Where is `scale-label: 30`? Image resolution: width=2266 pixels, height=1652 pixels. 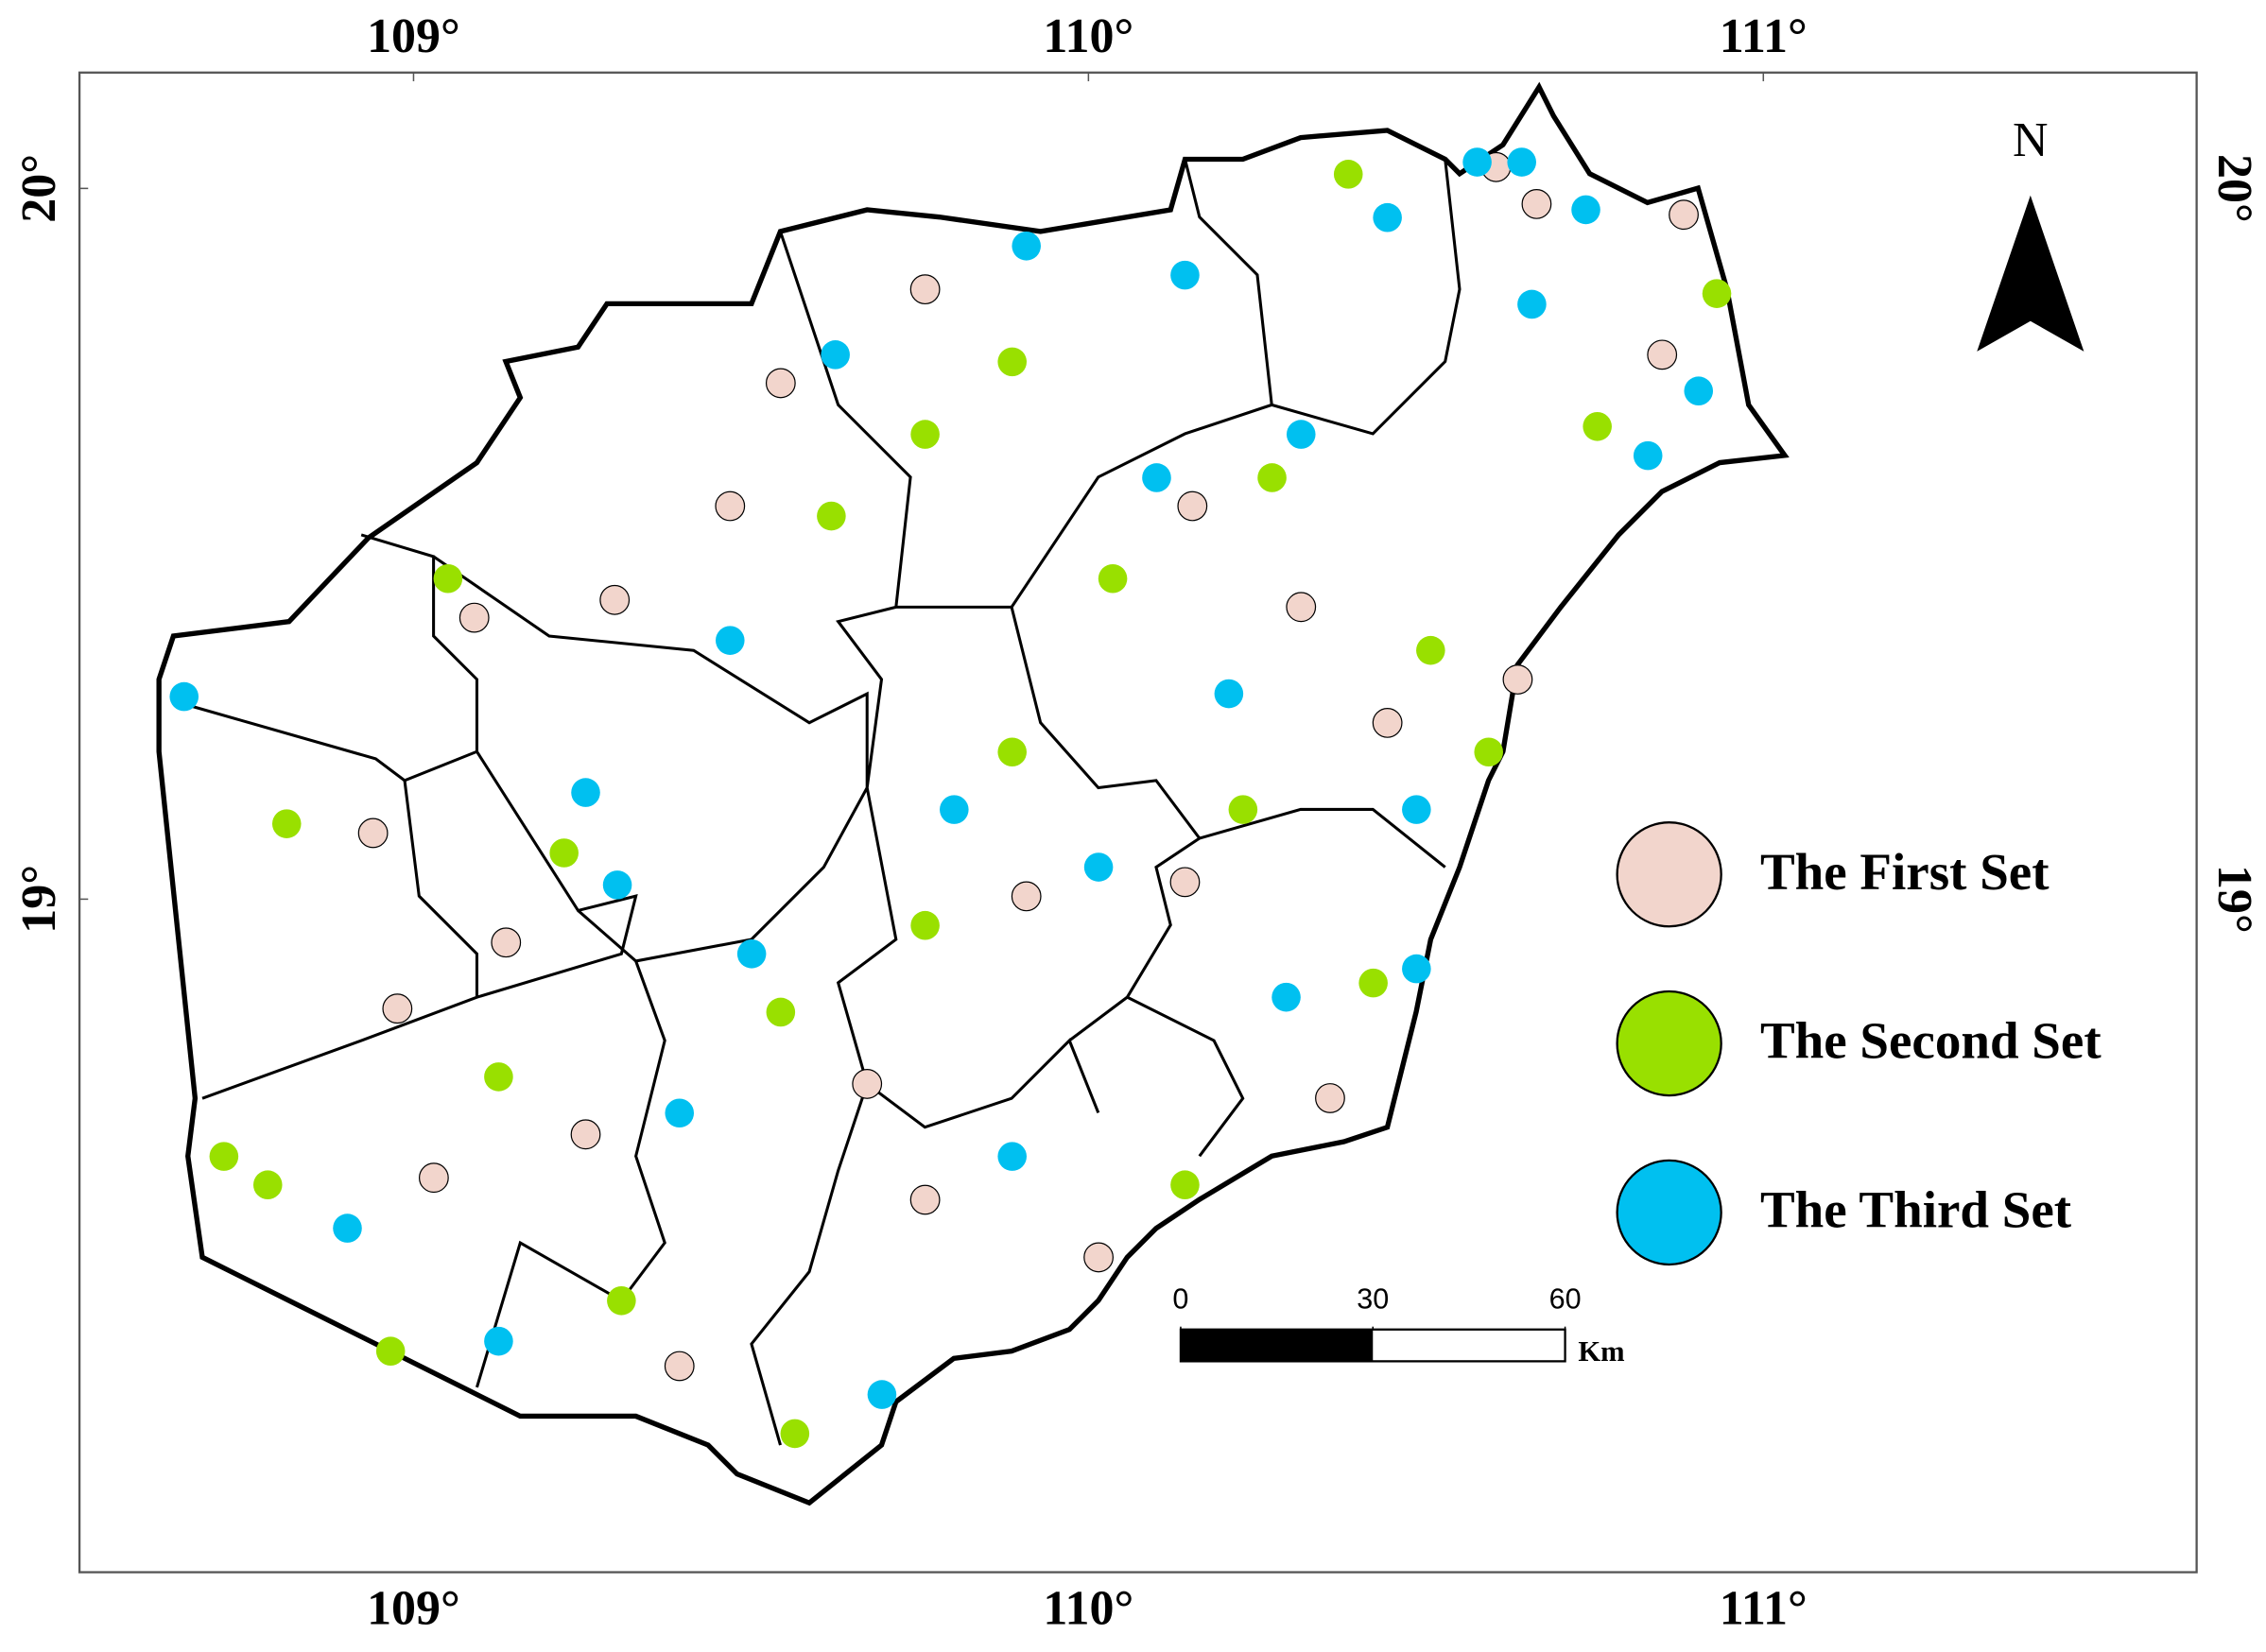
scale-label: 30 is located at coordinates (1373, 1298).